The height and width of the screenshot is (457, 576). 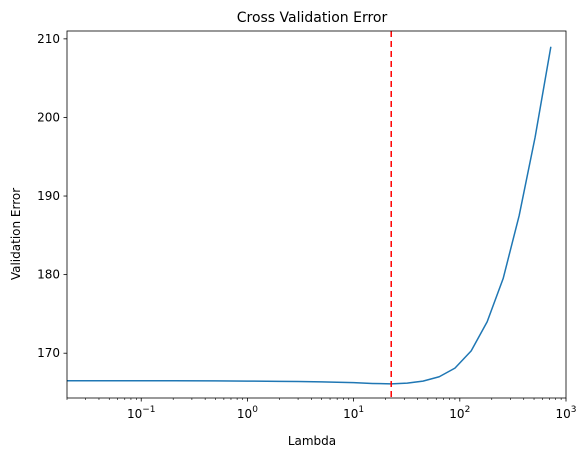 I want to click on y-tick-label: 190, so click(x=48, y=196).